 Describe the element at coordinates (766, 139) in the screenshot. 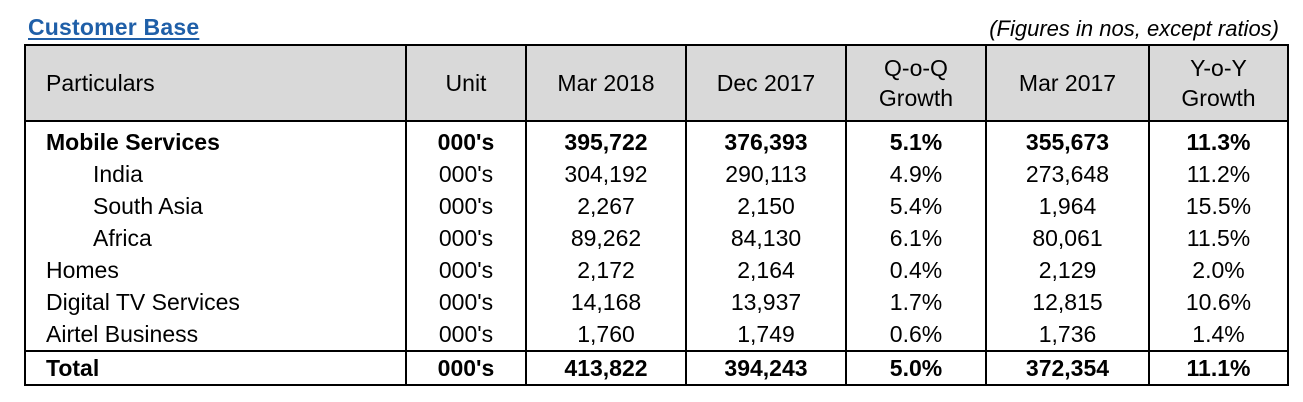

I see `cell-dec-2017: 376,393` at that location.